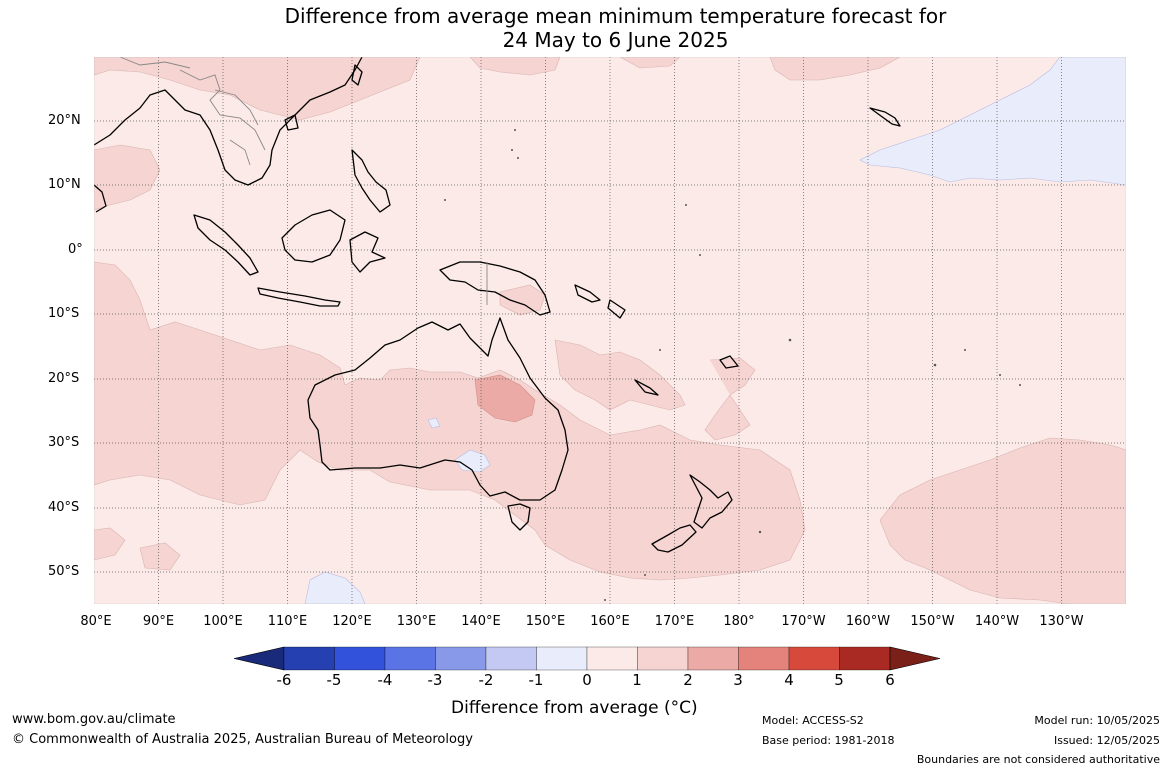 This screenshot has height=770, width=1173. I want to click on java-coastline, so click(299, 297).